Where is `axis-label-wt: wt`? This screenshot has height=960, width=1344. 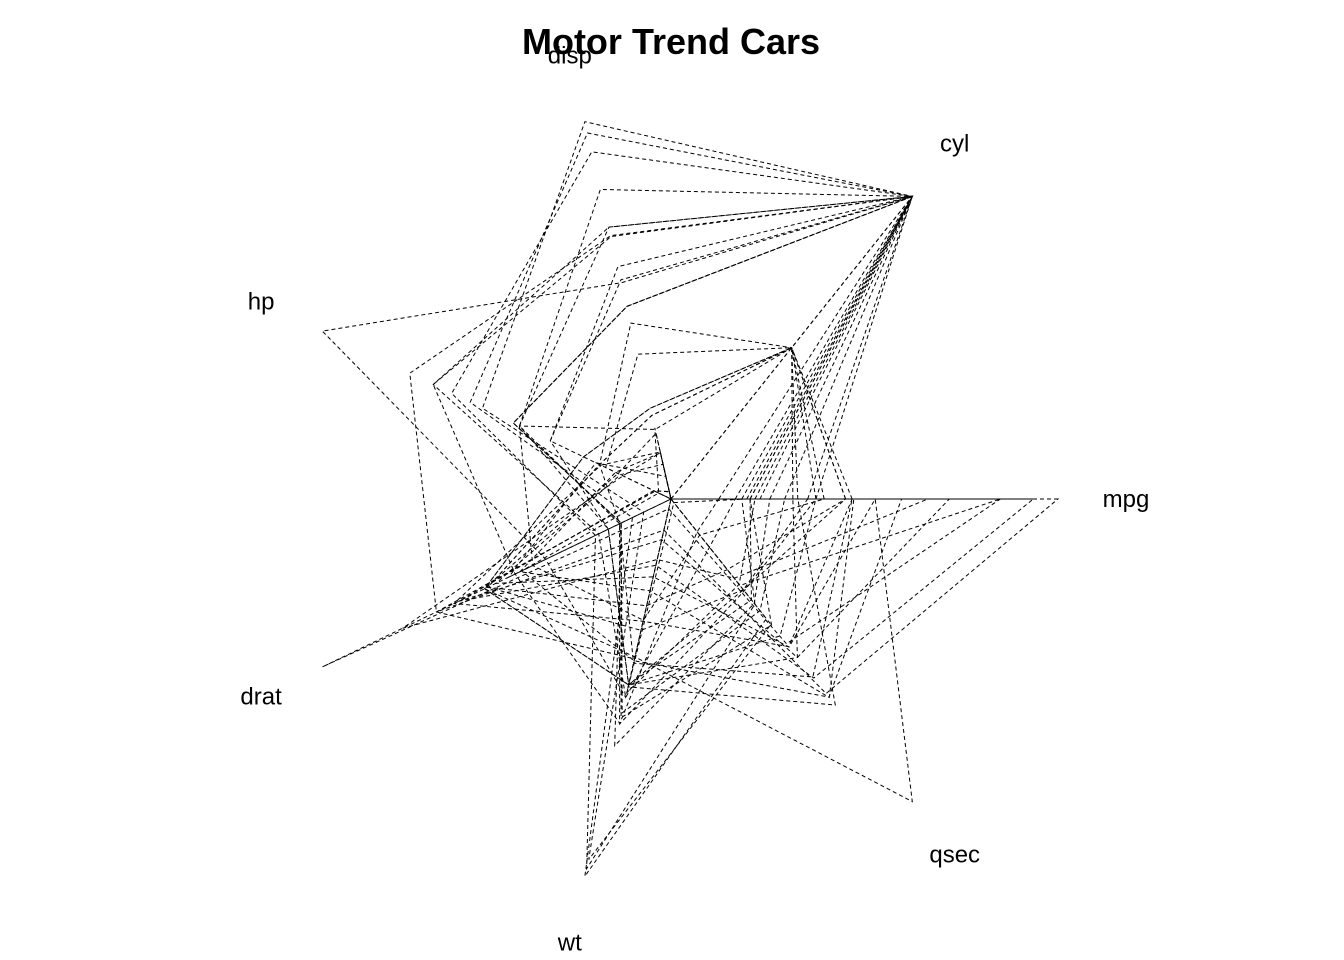
axis-label-wt: wt is located at coordinates (569, 943).